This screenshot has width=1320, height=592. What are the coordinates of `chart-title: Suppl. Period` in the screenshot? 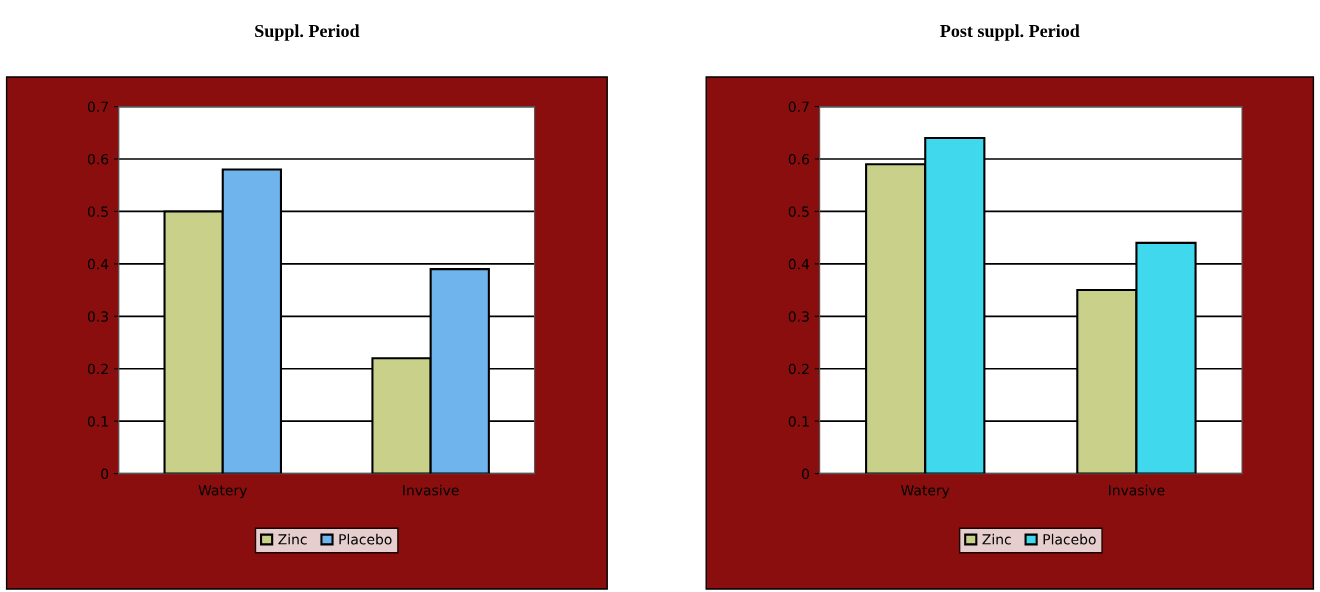 It's located at (307, 32).